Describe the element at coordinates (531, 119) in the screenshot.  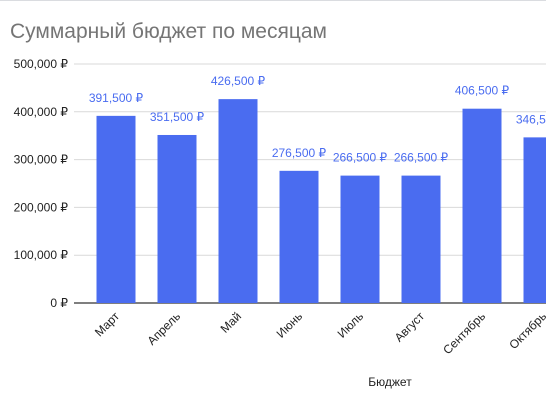
I see `data-label: 346,500 ₽` at that location.